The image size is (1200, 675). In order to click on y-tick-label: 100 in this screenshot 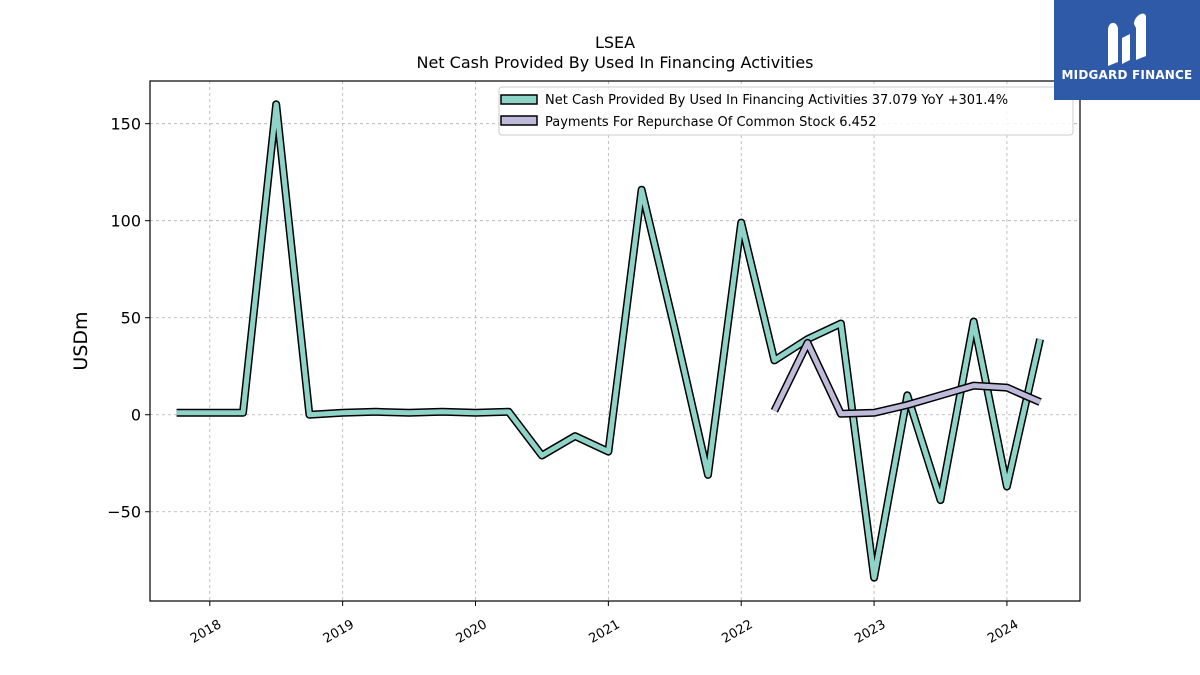, I will do `click(125, 221)`.